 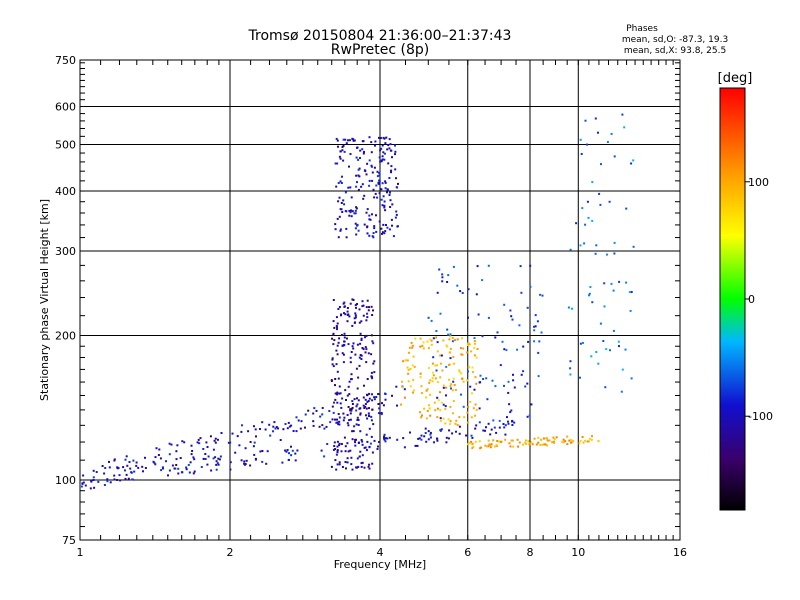 What do you see at coordinates (65, 251) in the screenshot?
I see `y-tick-label: 300` at bounding box center [65, 251].